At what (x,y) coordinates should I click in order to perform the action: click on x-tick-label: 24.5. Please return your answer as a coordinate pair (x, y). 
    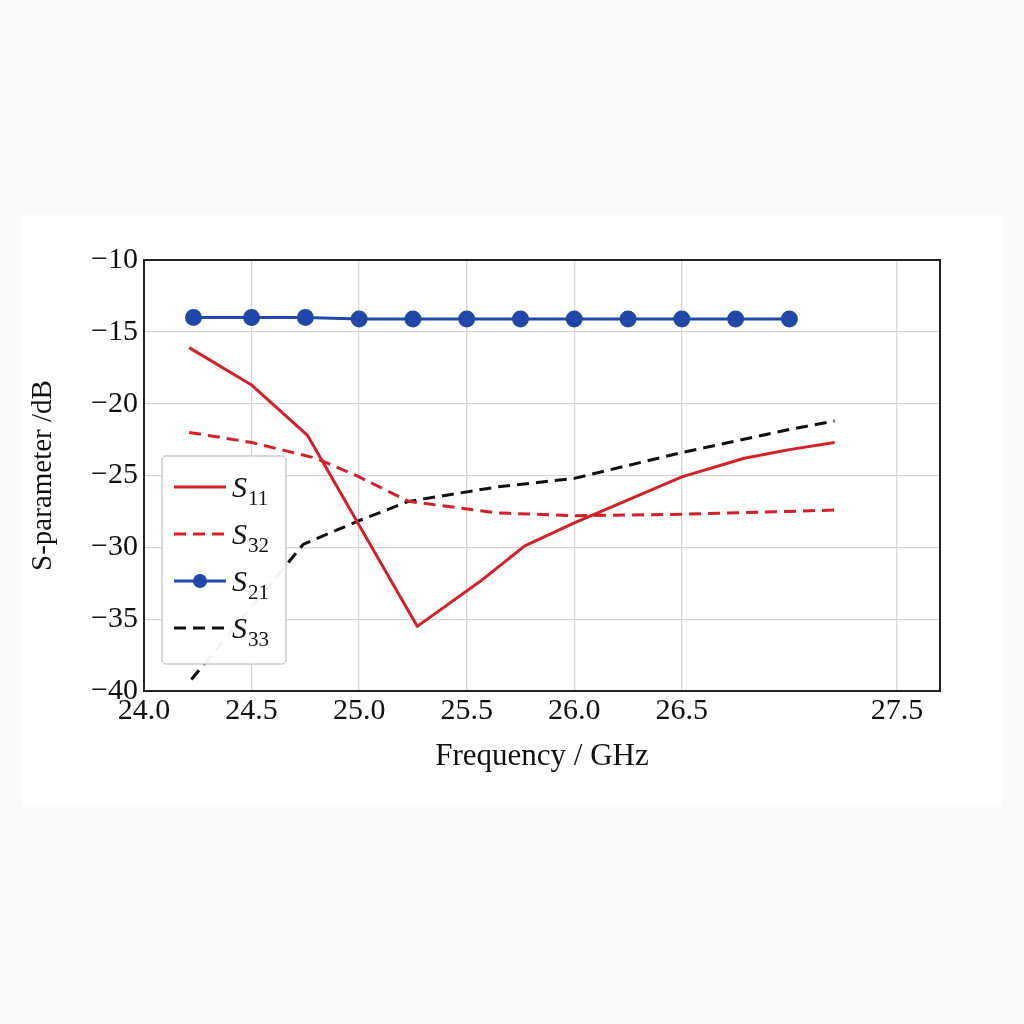
    Looking at the image, I should click on (251, 708).